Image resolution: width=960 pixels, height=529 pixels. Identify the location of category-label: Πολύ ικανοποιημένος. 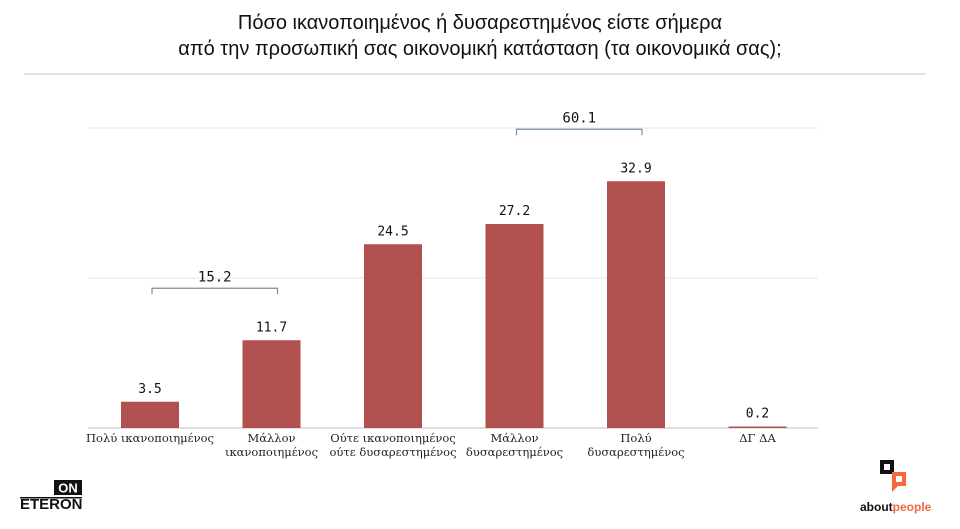
(150, 438).